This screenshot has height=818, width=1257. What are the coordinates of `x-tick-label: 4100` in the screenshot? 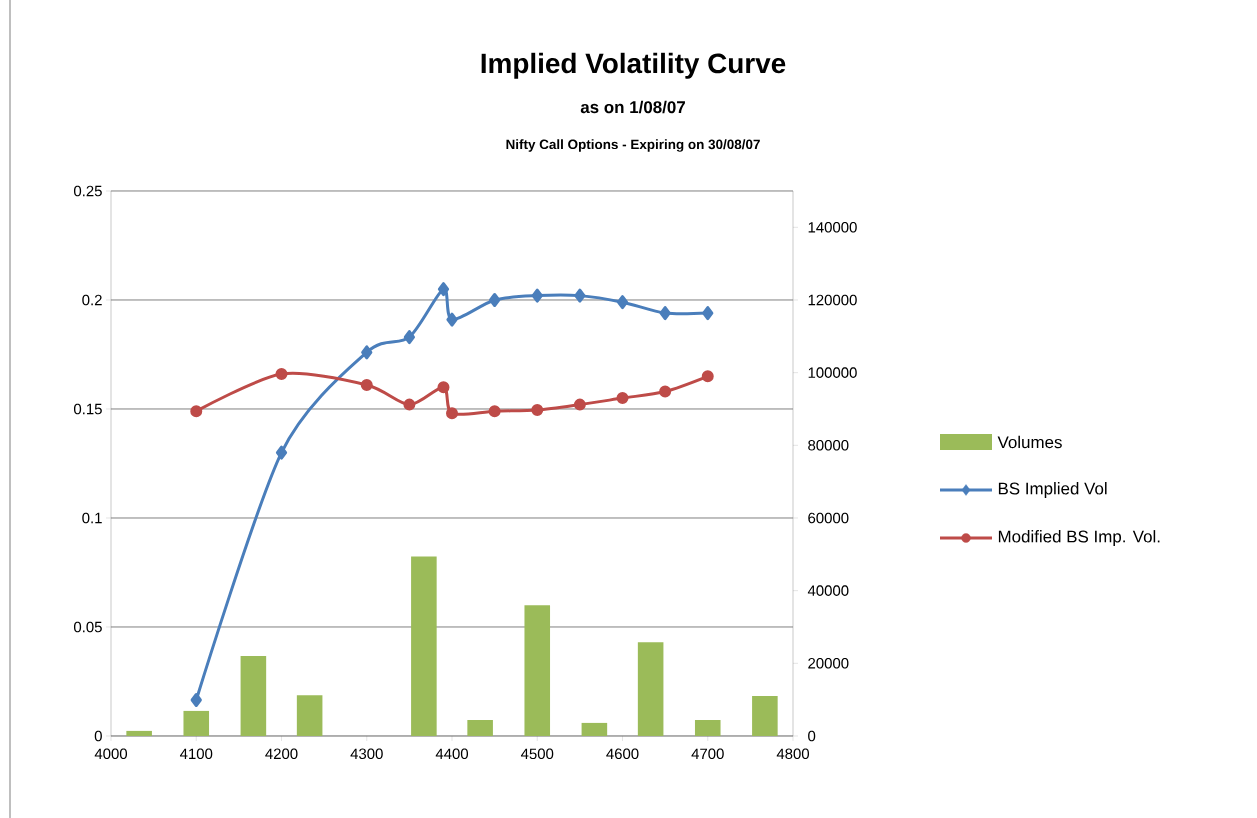 It's located at (196, 754).